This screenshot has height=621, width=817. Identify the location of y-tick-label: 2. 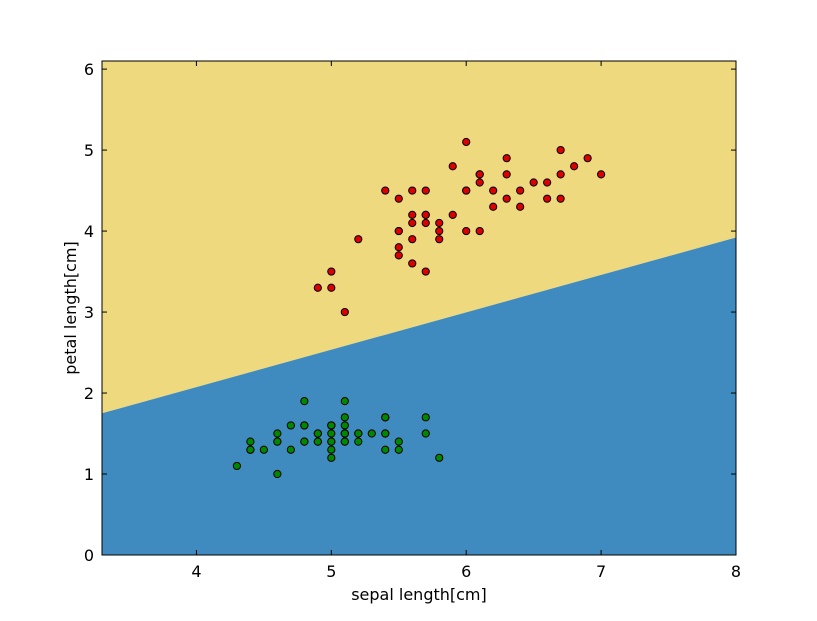
(89, 393).